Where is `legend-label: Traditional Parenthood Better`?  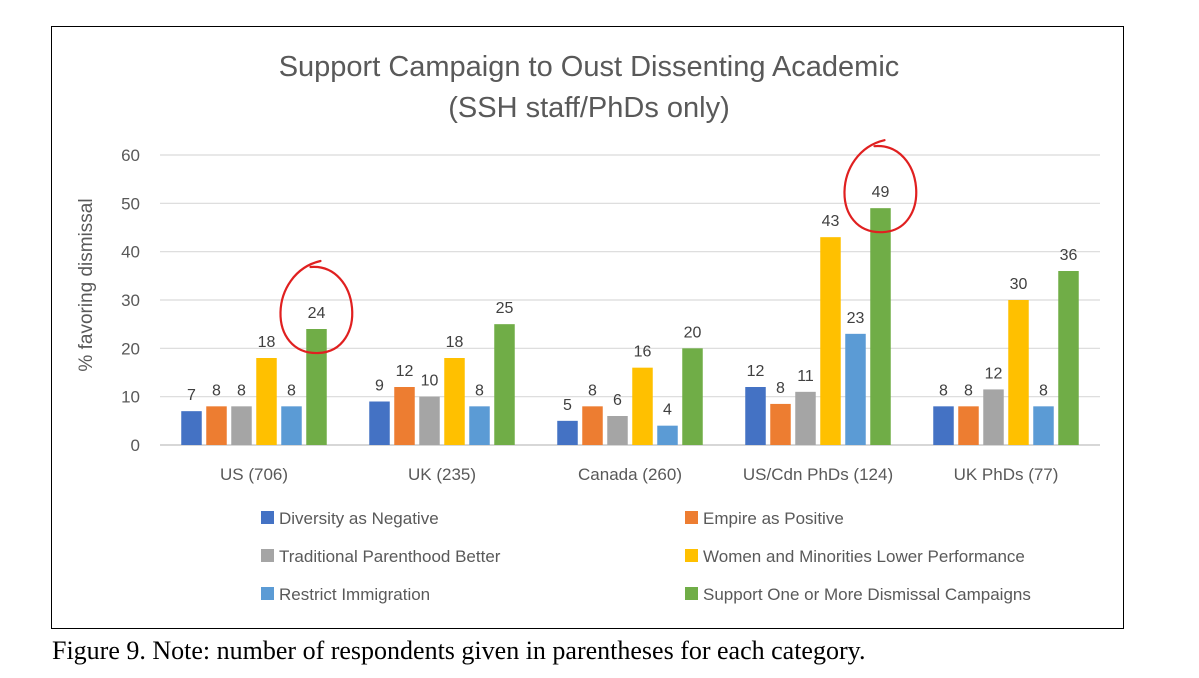 legend-label: Traditional Parenthood Better is located at coordinates (390, 556).